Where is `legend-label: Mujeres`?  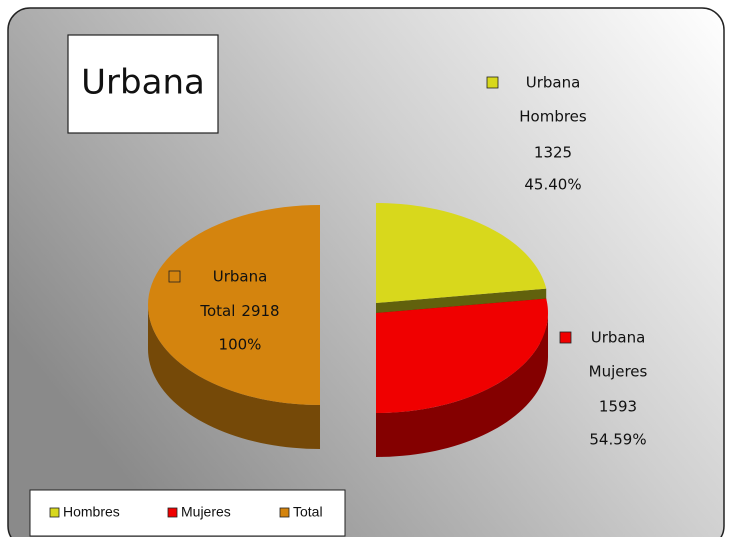
legend-label: Mujeres is located at coordinates (206, 512).